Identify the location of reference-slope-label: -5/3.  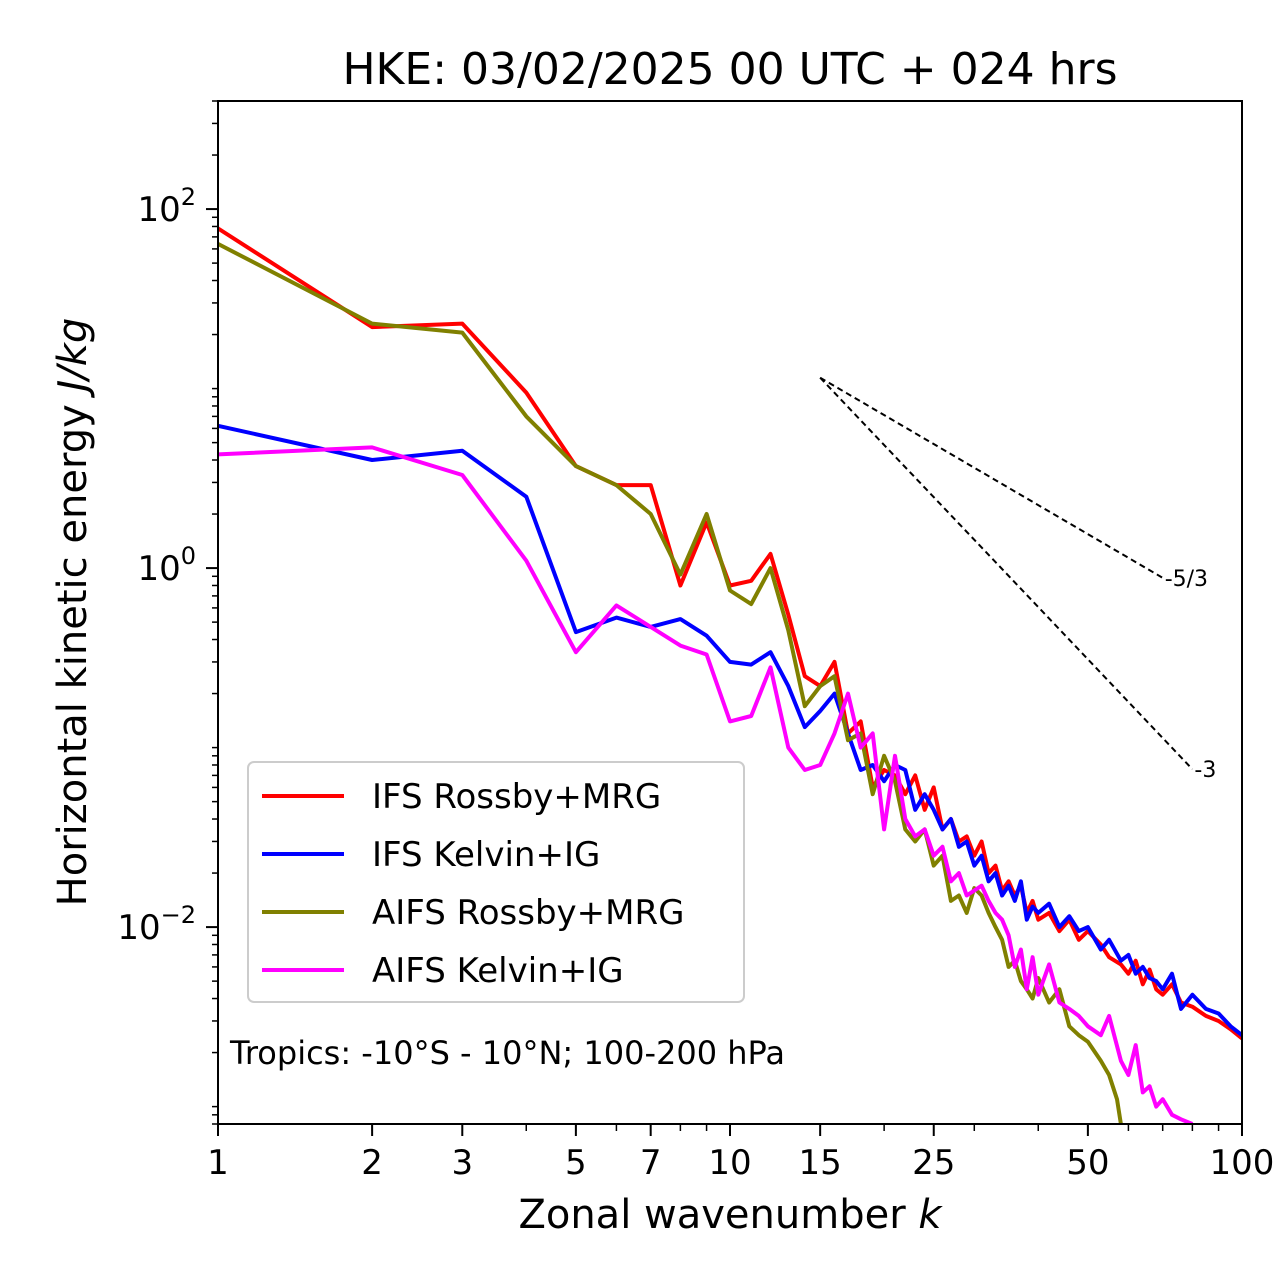
(1186, 579).